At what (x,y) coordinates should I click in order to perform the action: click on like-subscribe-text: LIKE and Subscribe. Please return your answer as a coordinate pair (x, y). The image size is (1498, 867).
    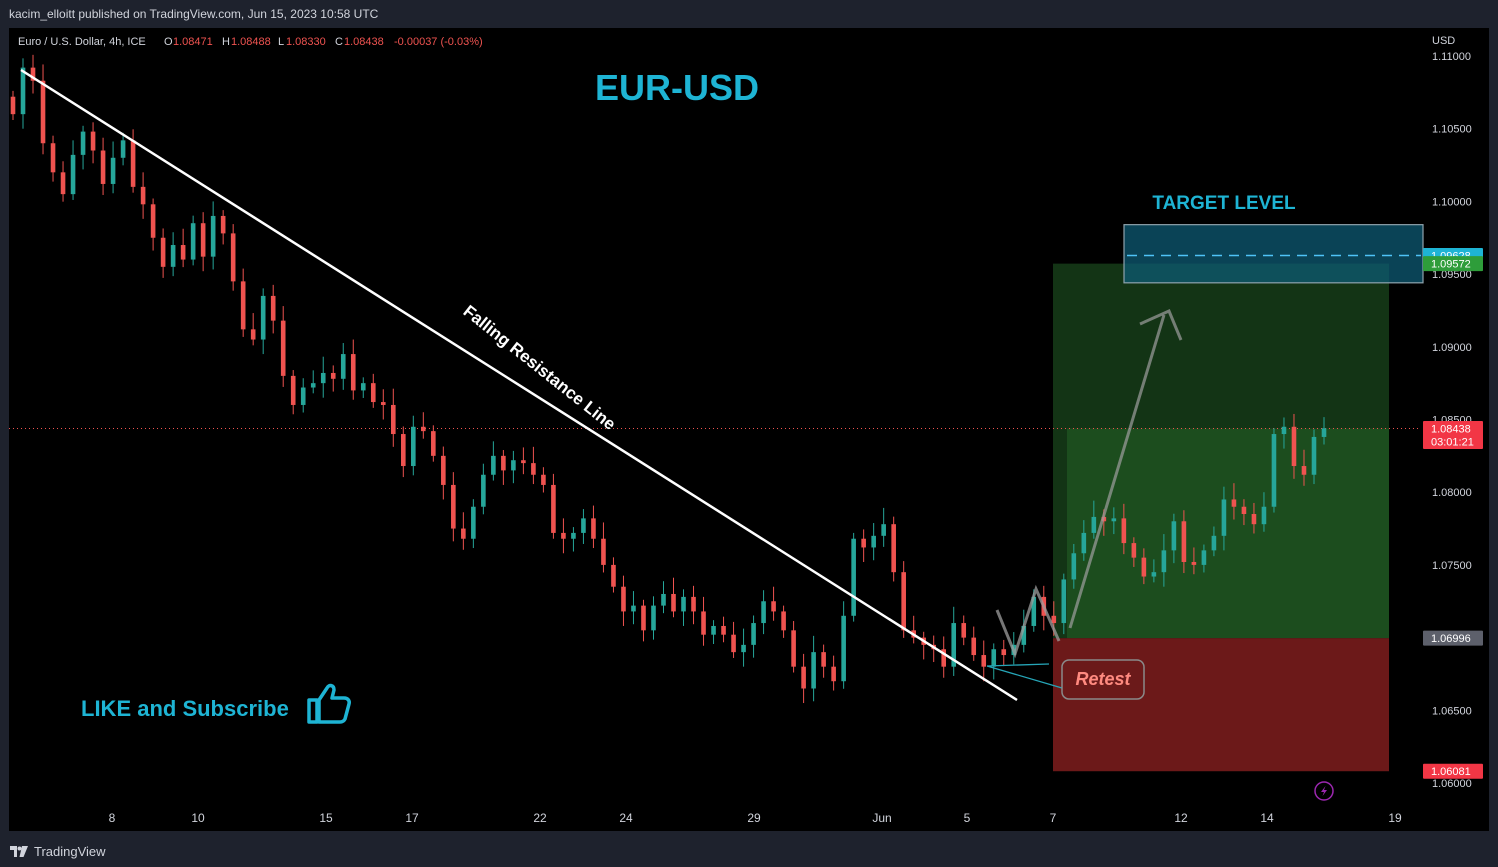
    Looking at the image, I should click on (185, 708).